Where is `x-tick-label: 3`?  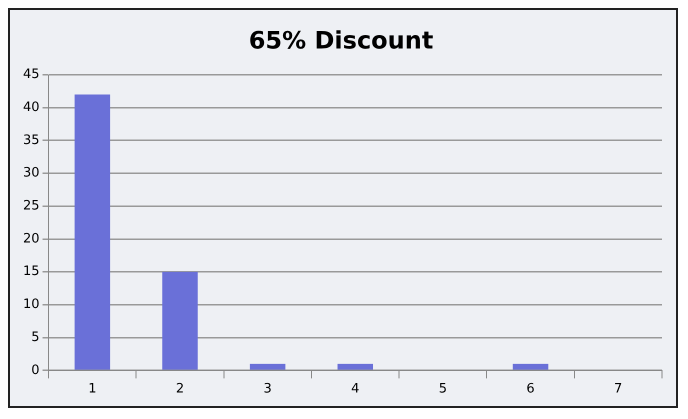 x-tick-label: 3 is located at coordinates (267, 389).